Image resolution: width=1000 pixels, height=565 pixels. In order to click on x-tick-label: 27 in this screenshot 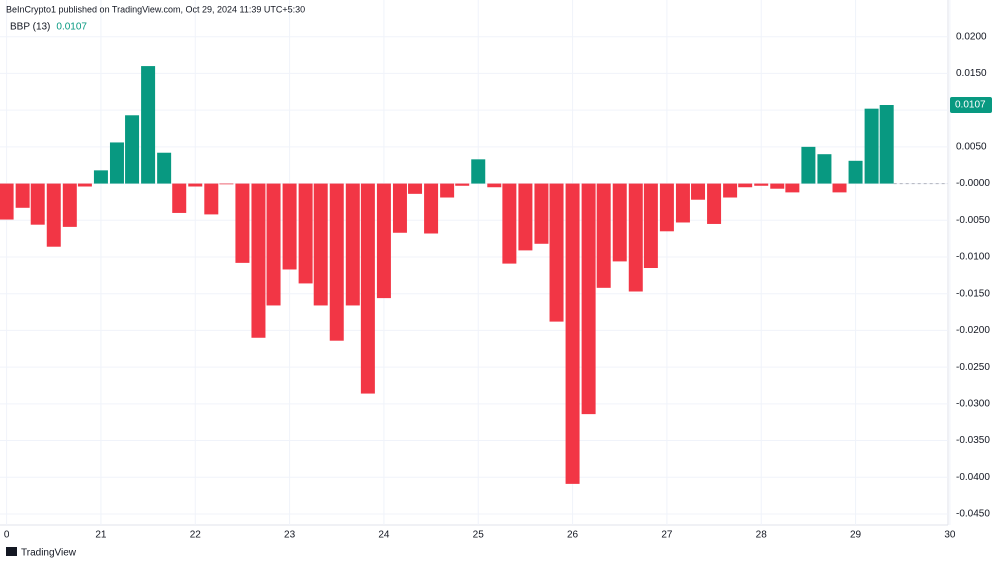, I will do `click(667, 535)`.